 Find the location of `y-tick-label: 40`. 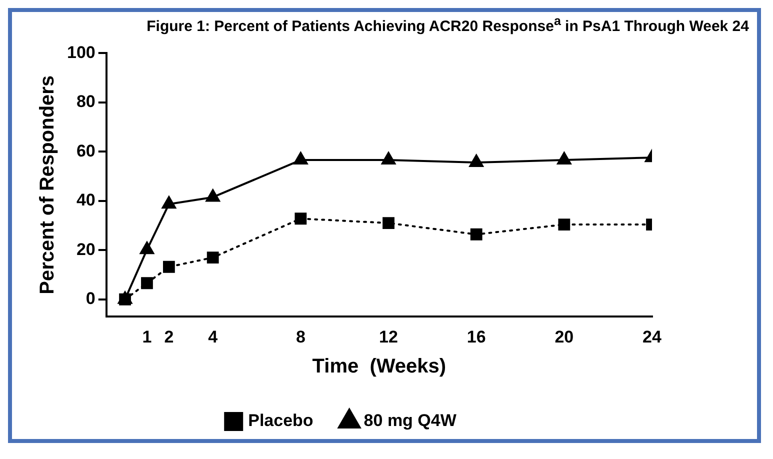

y-tick-label: 40 is located at coordinates (86, 200).